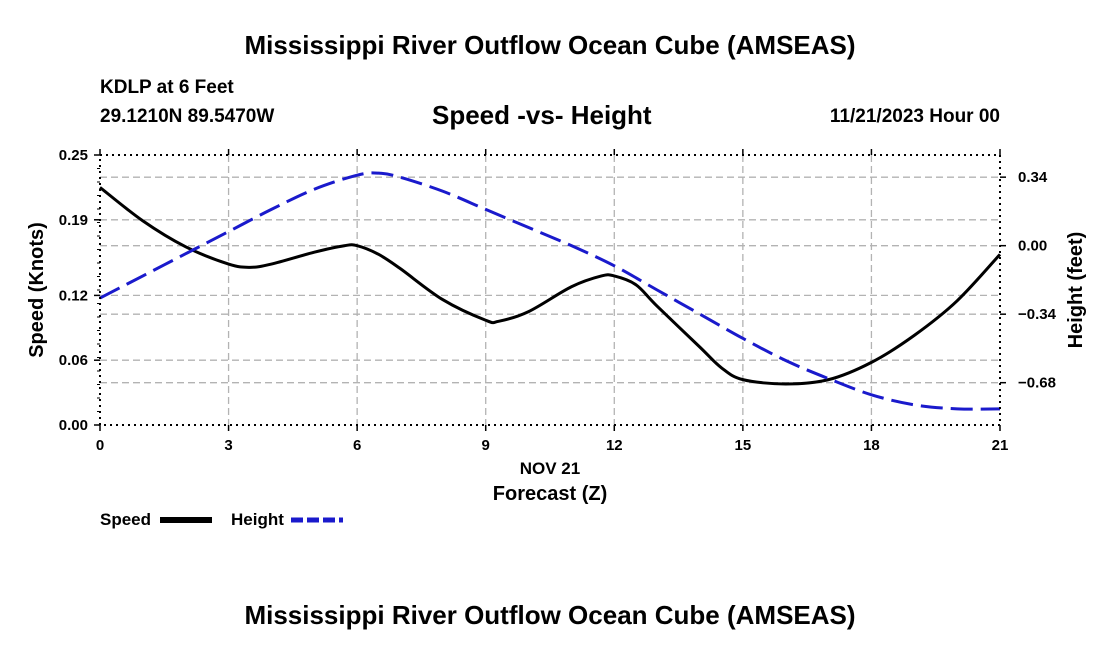 The image size is (1100, 650). I want to click on y-tick-label: 0.00, so click(73, 425).